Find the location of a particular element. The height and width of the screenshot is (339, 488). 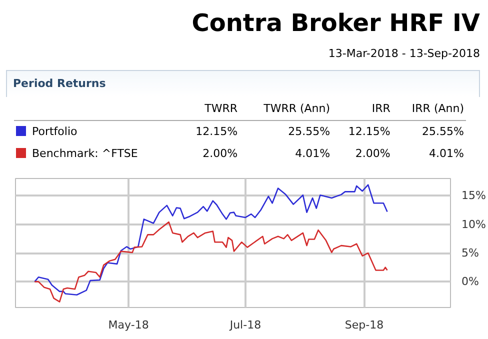

legend-label: Portfolio is located at coordinates (54, 132).